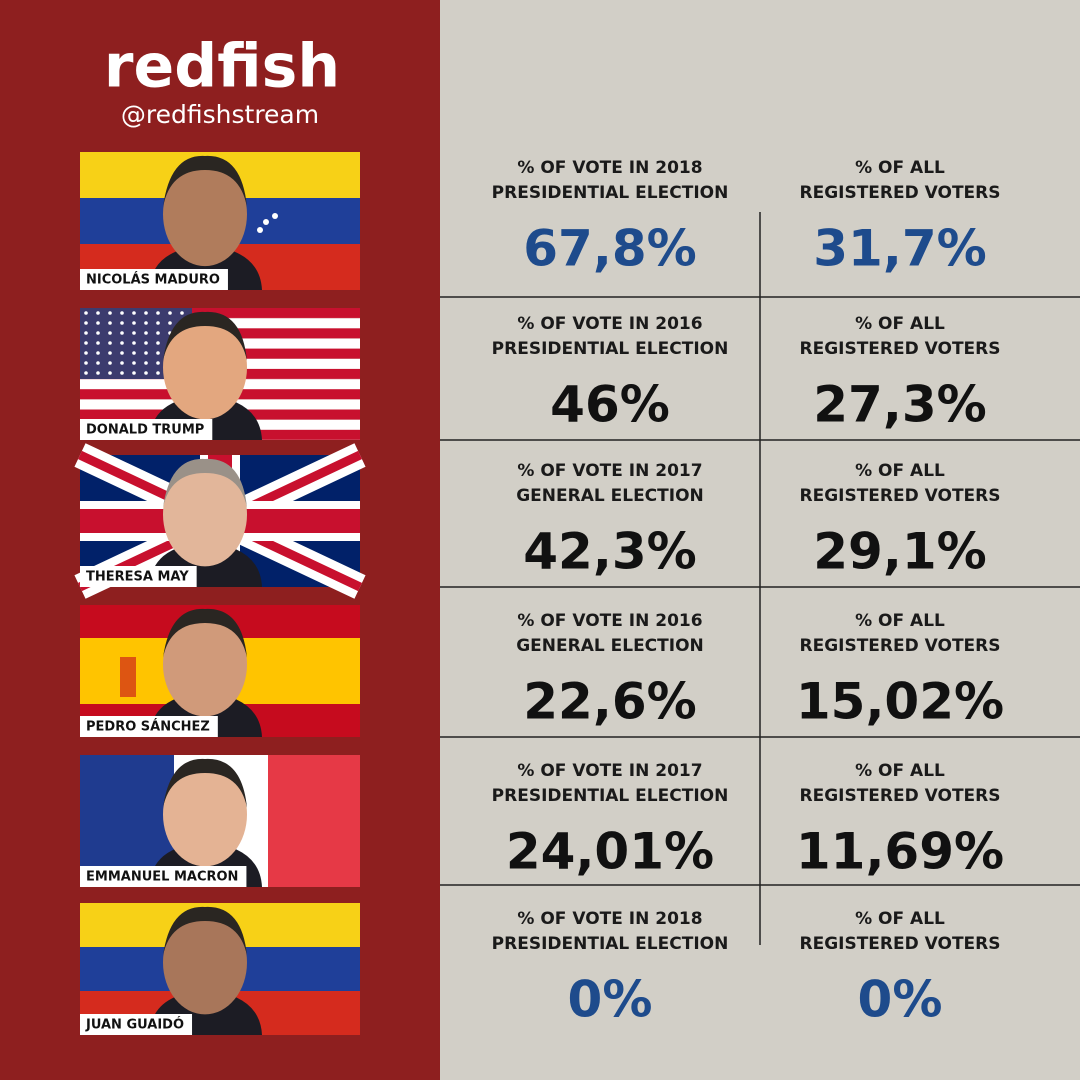 The image size is (1080, 1080). I want to click on person-name: EMMANUEL MACRON, so click(162, 877).